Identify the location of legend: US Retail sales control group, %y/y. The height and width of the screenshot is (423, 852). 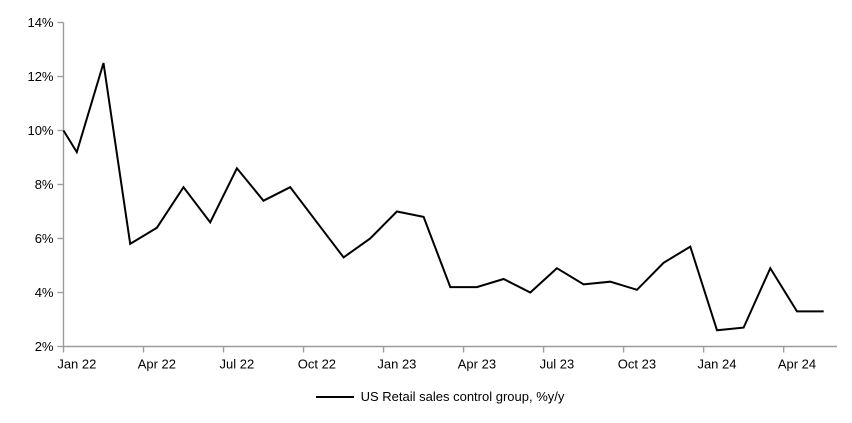
(440, 396).